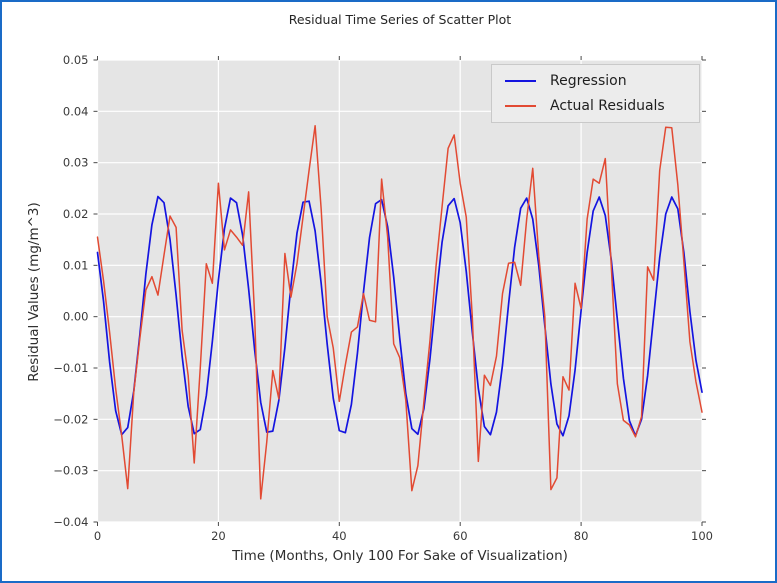  I want to click on y-axis-label: Residual Values (mg/m^3), so click(34, 292).